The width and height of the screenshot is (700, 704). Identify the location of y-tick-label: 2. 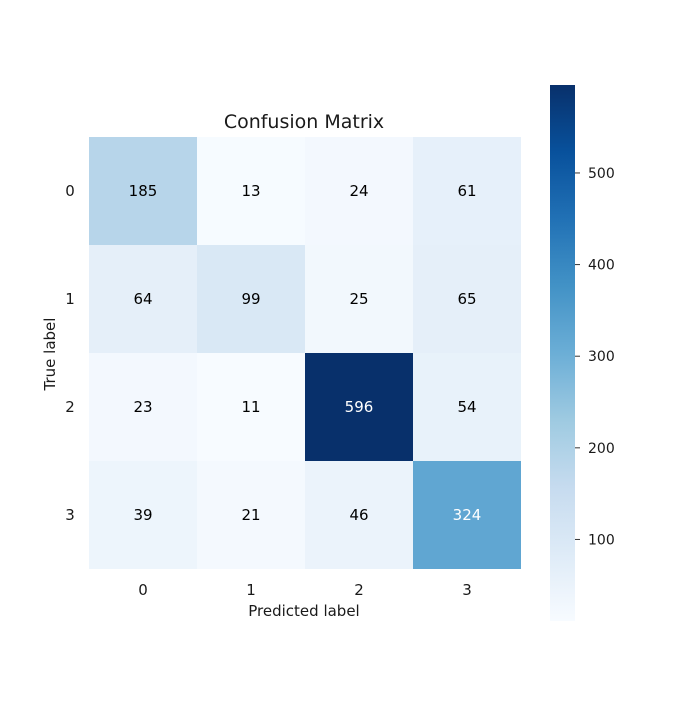
(70, 407).